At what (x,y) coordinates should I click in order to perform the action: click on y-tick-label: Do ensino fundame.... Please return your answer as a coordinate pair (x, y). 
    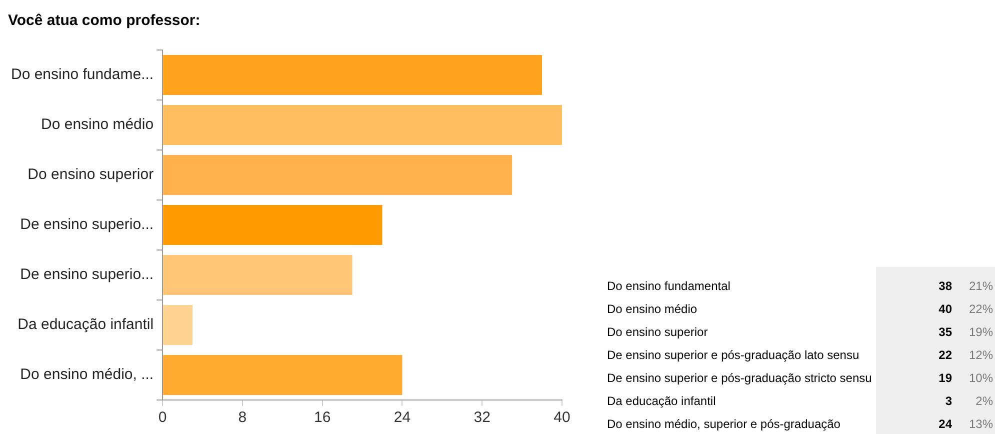
    Looking at the image, I should click on (82, 75).